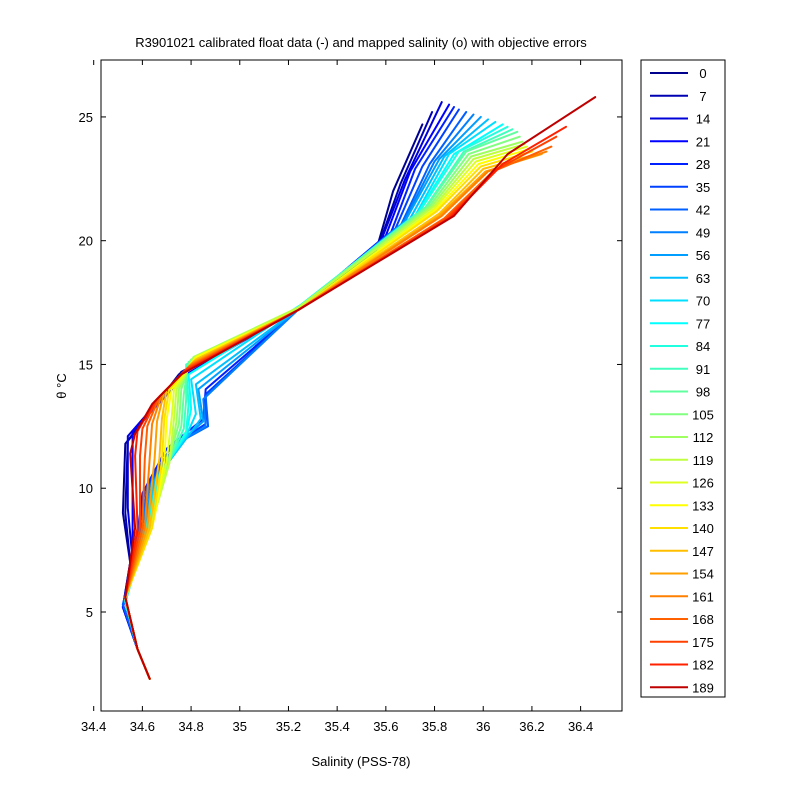 Image resolution: width=800 pixels, height=800 pixels. I want to click on y-tick-label: 20, so click(86, 241).